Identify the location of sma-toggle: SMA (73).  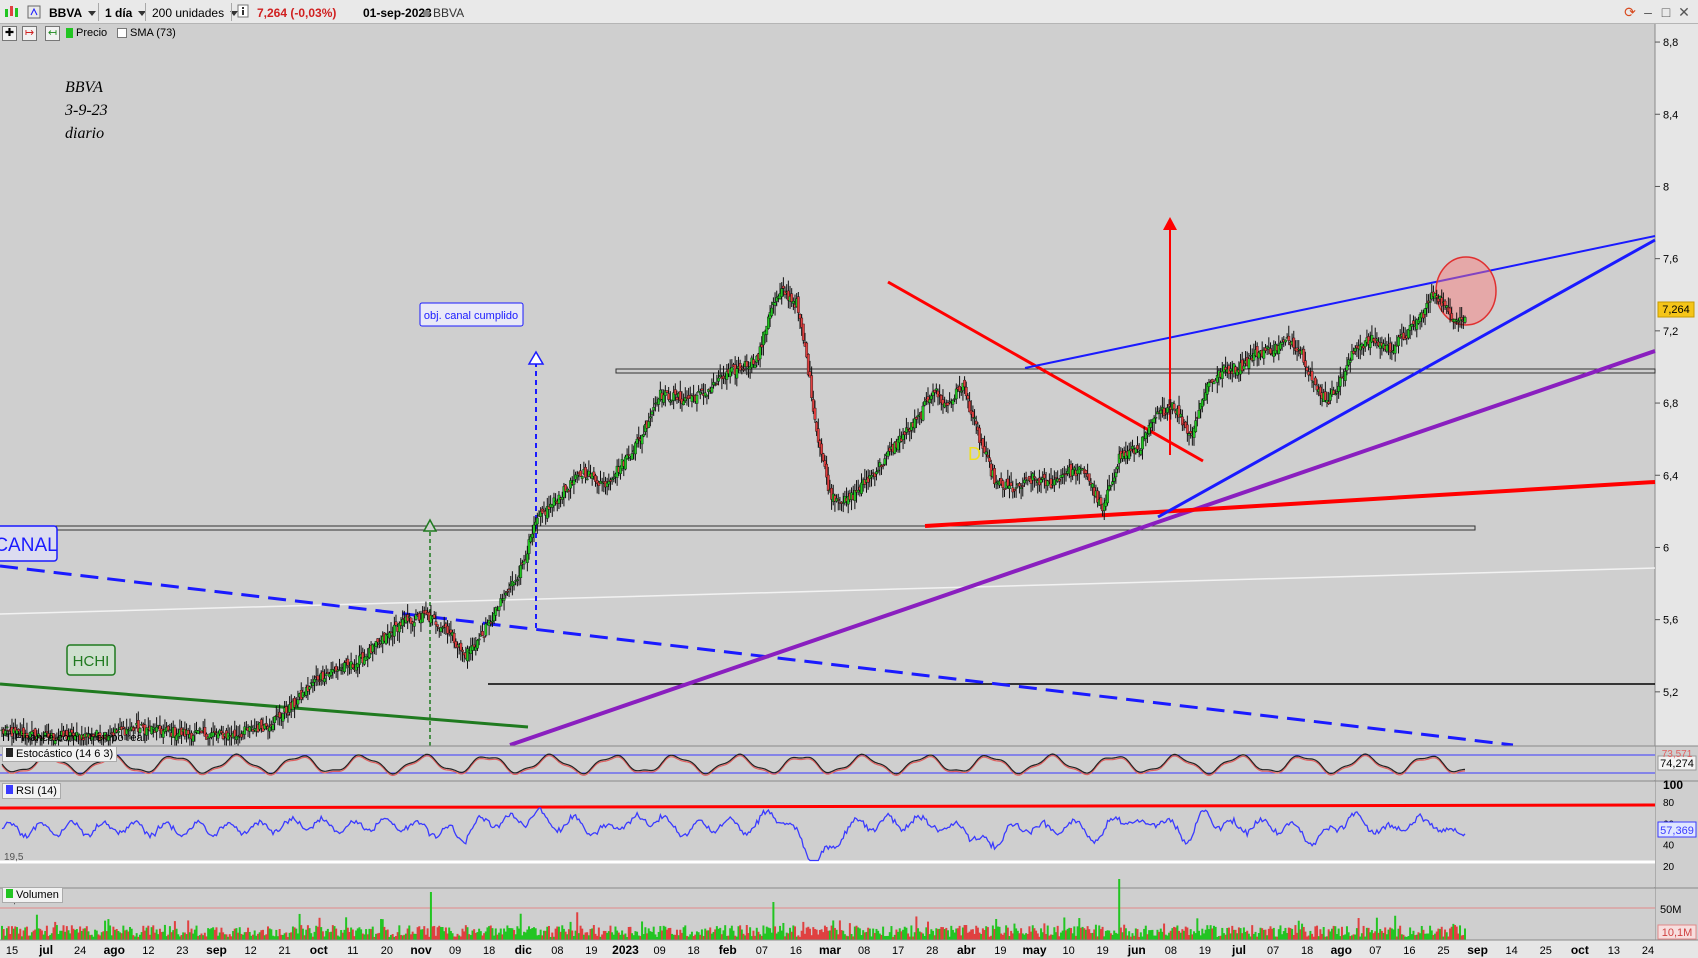
(146, 33).